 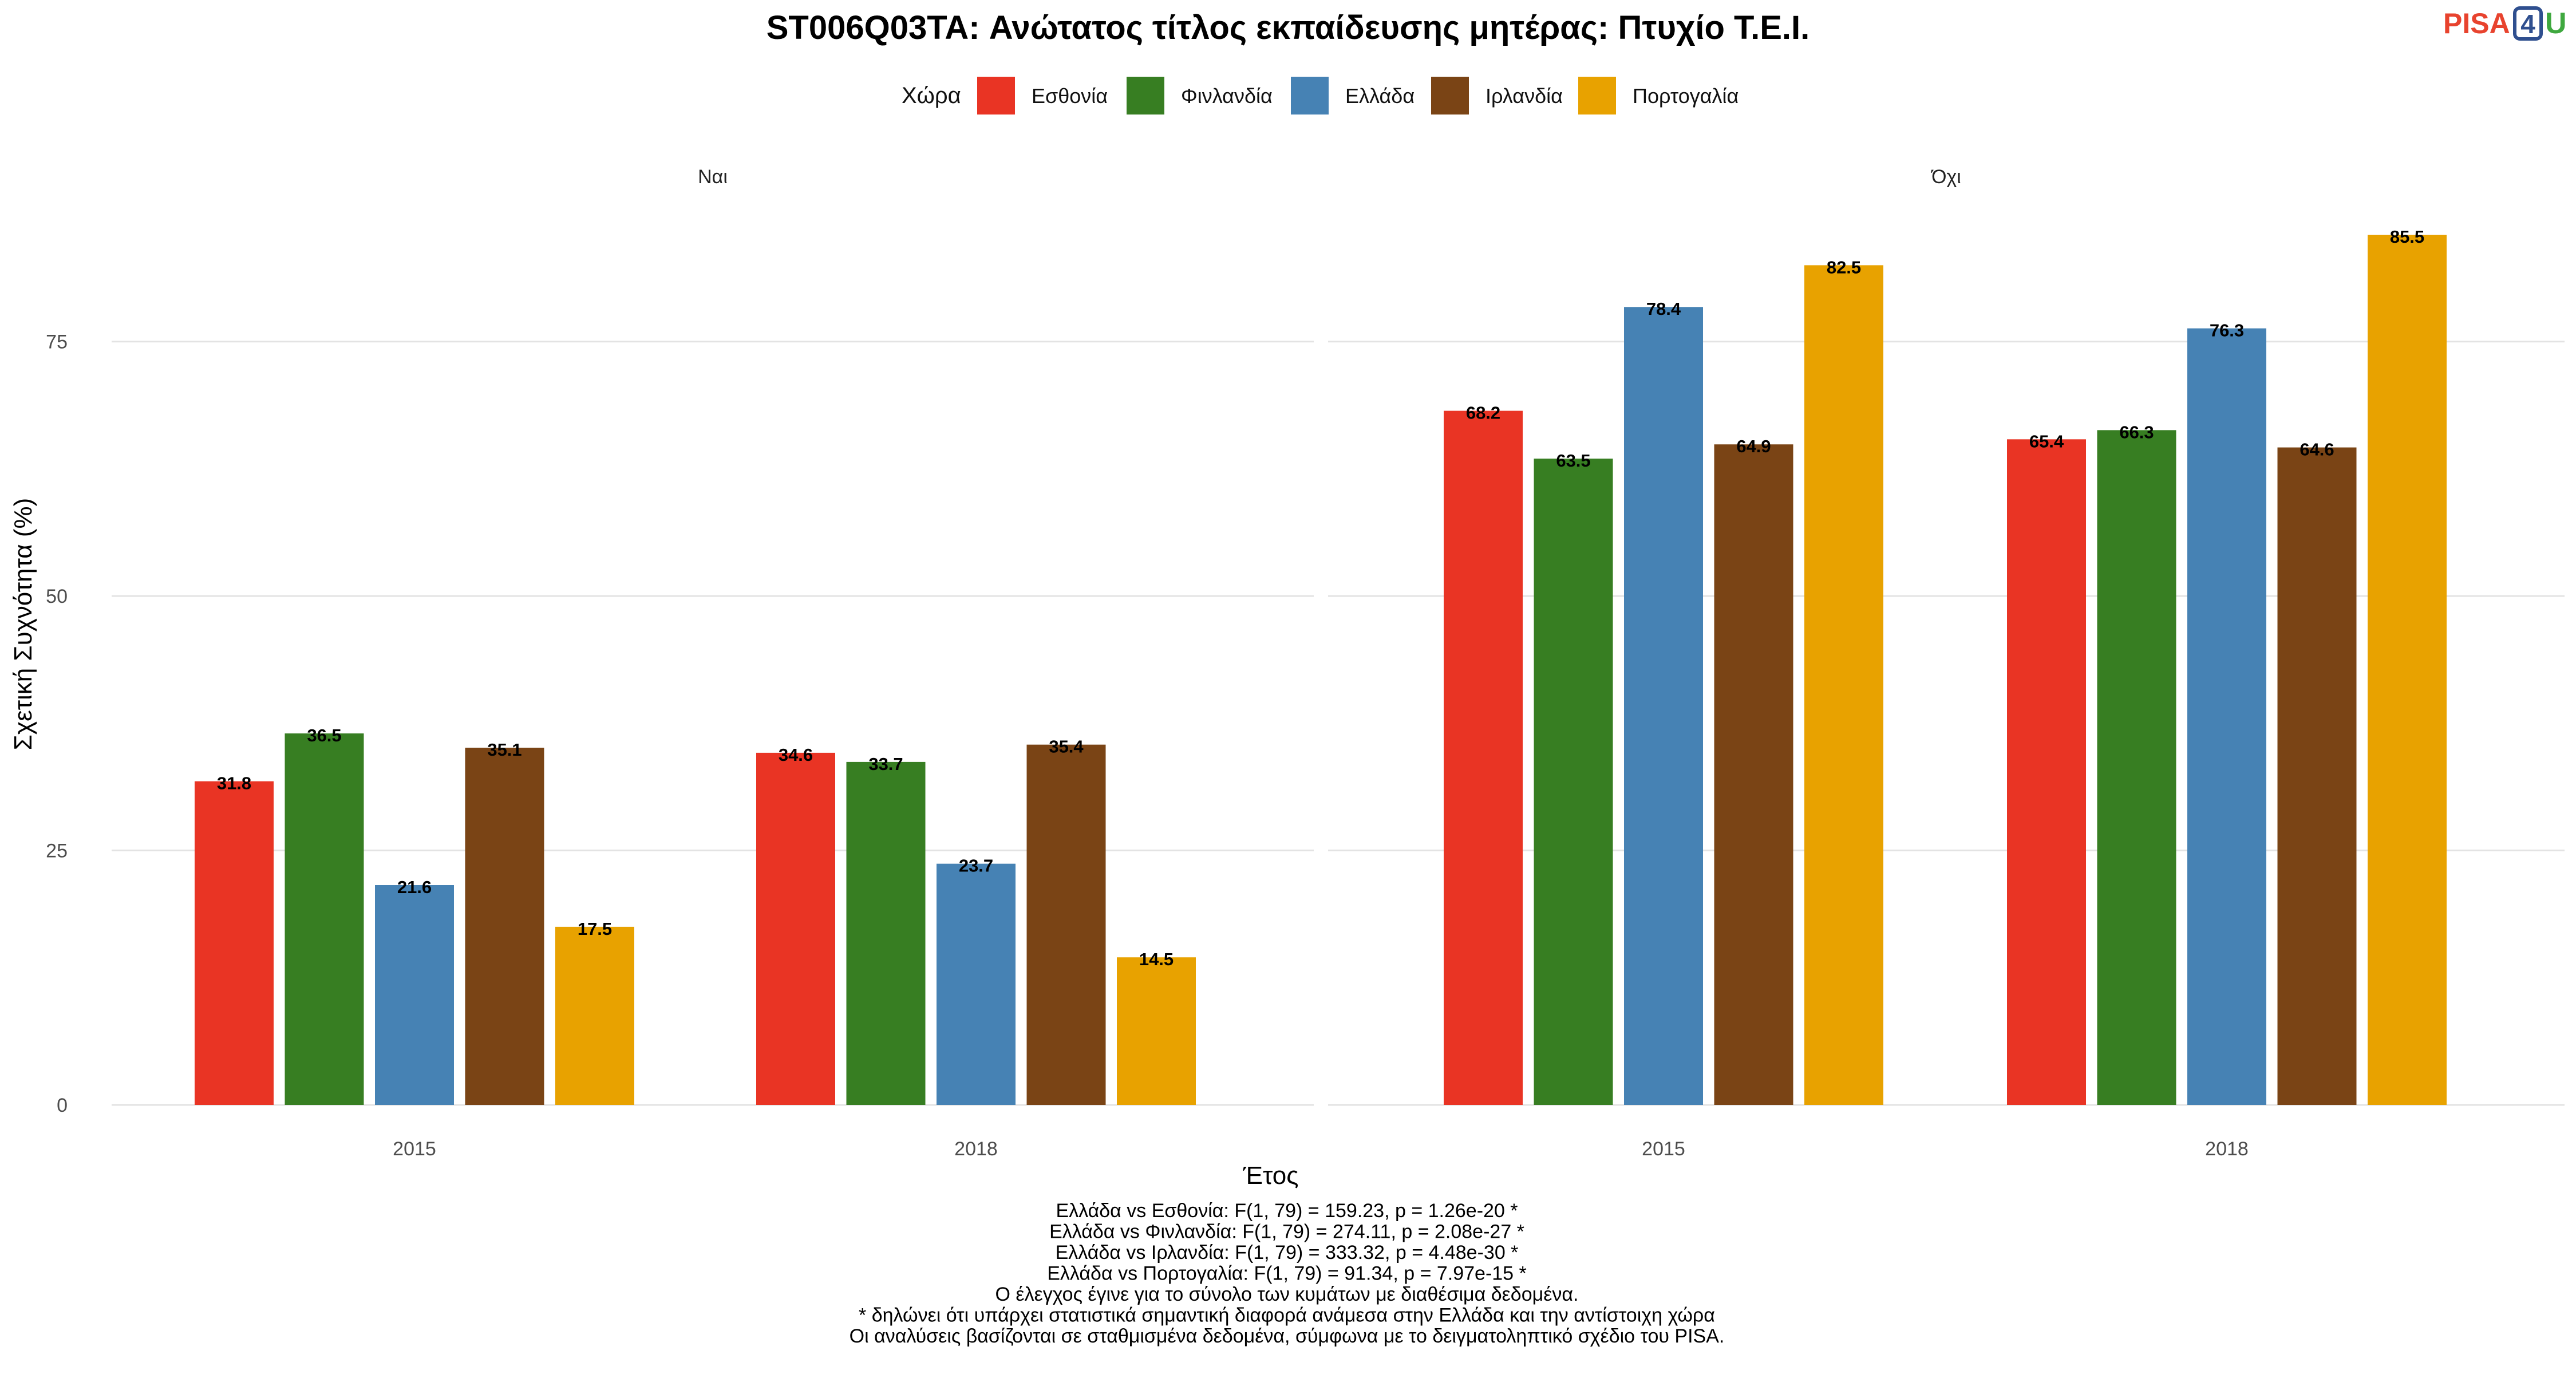 I want to click on y-tick-label: 50, so click(x=57, y=596).